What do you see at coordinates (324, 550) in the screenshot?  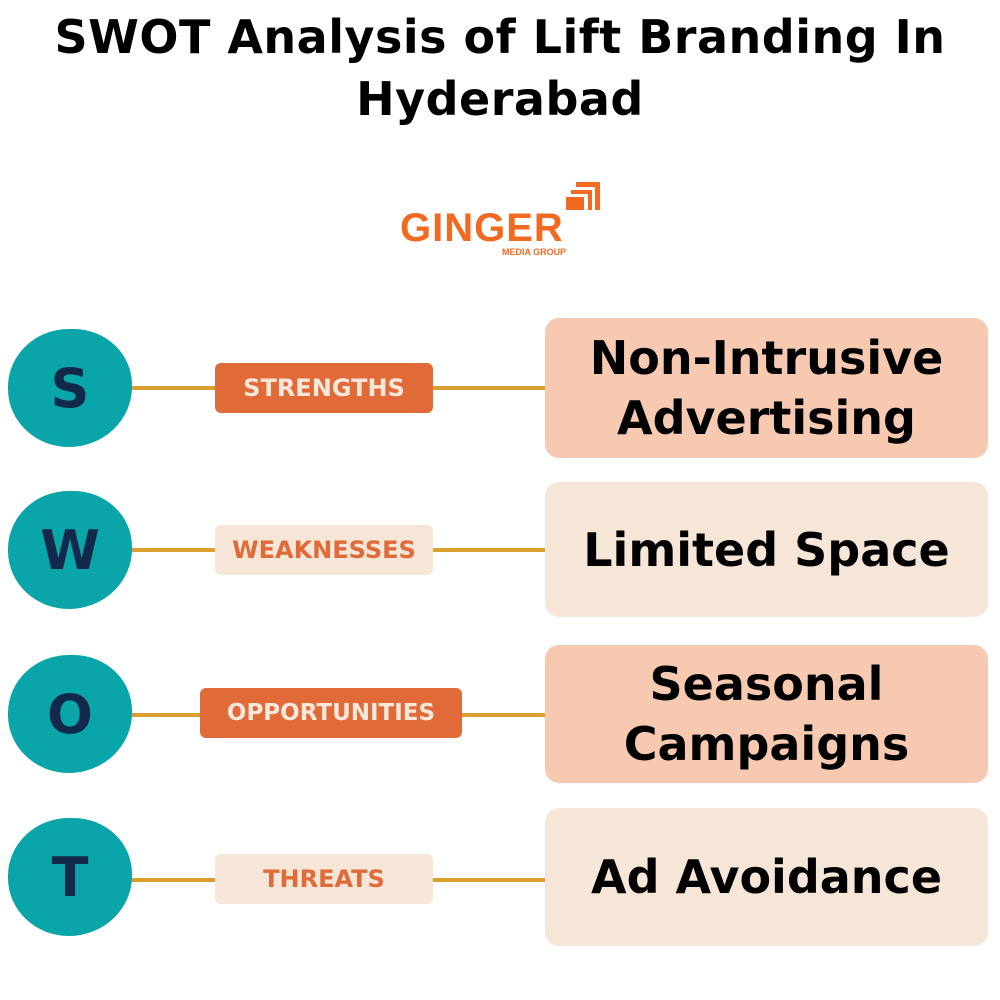 I see `category-label: WEAKNESSES` at bounding box center [324, 550].